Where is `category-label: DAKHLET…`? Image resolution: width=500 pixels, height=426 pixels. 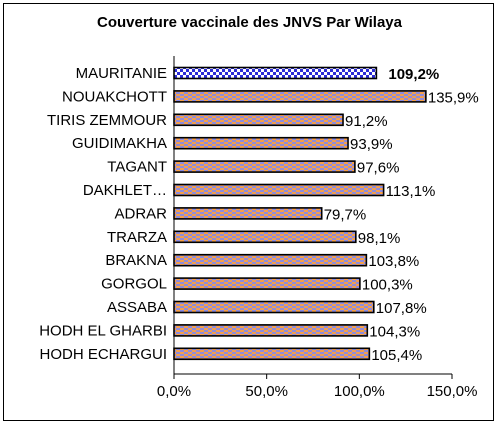 category-label: DAKHLET… is located at coordinates (125, 190).